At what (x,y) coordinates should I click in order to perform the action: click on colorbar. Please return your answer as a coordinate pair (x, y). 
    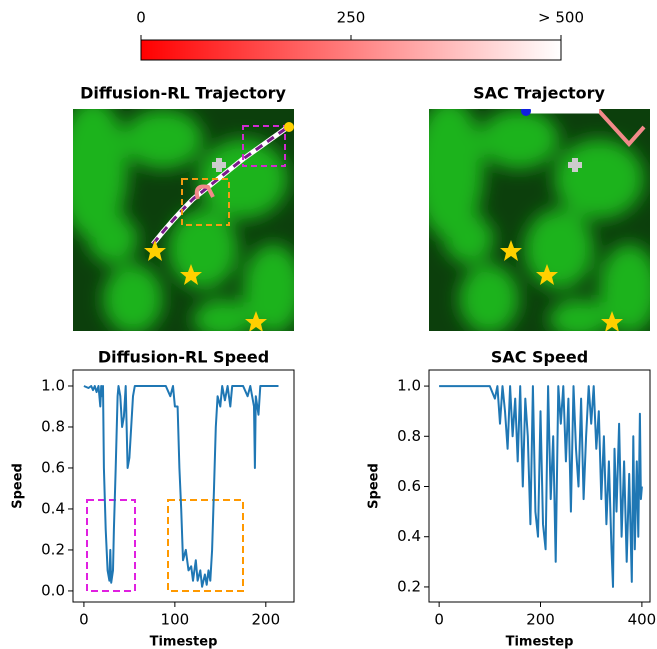
    Looking at the image, I should click on (351, 50).